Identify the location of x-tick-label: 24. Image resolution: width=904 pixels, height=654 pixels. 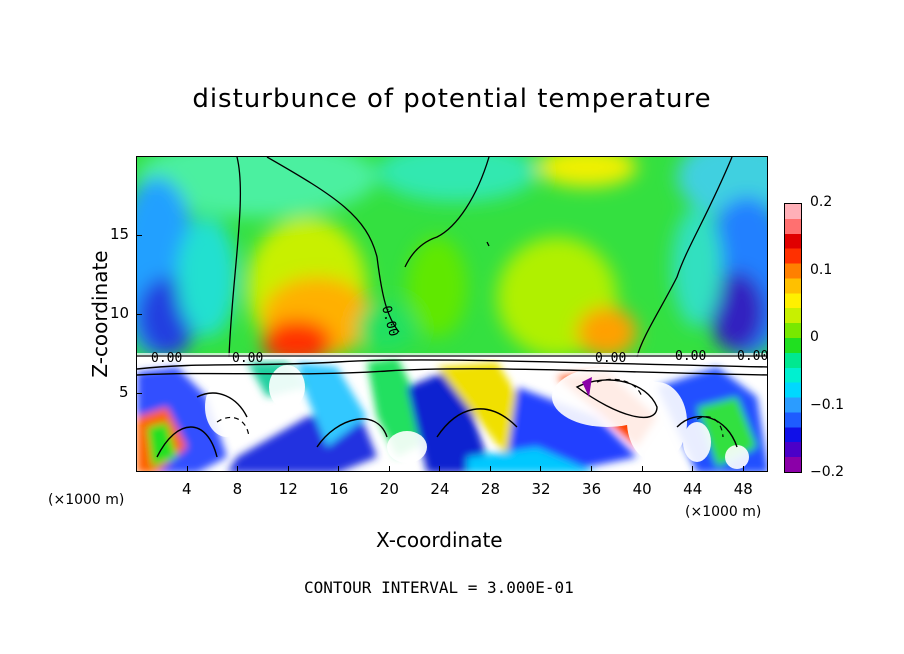
(440, 489).